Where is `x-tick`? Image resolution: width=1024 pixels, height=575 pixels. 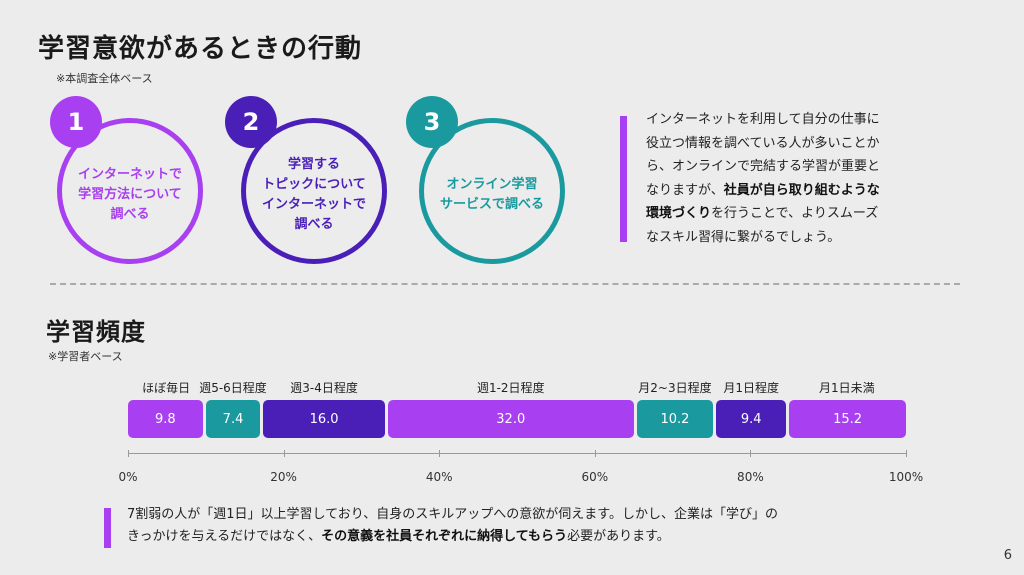 x-tick is located at coordinates (906, 453).